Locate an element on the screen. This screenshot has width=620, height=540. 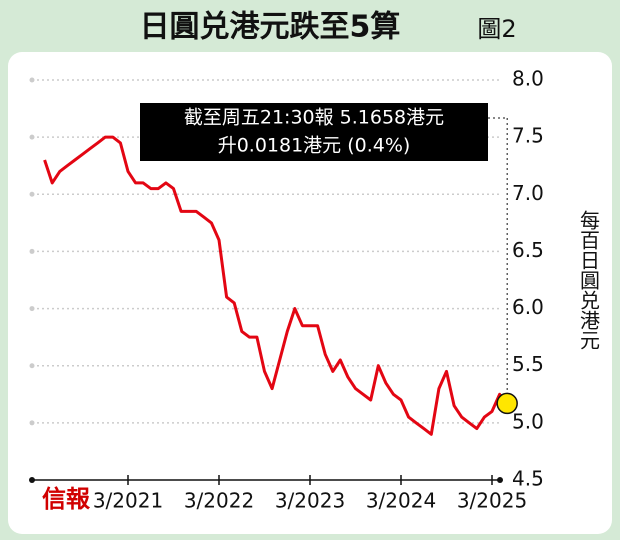
logo: 信報 is located at coordinates (66, 499).